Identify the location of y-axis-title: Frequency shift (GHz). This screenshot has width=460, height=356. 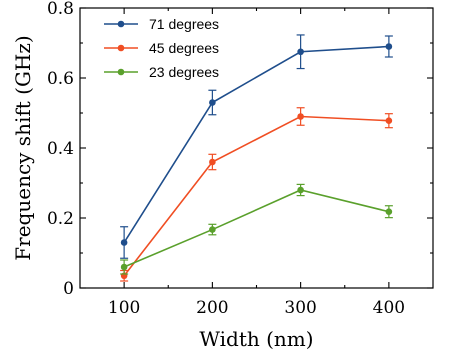
(23, 147).